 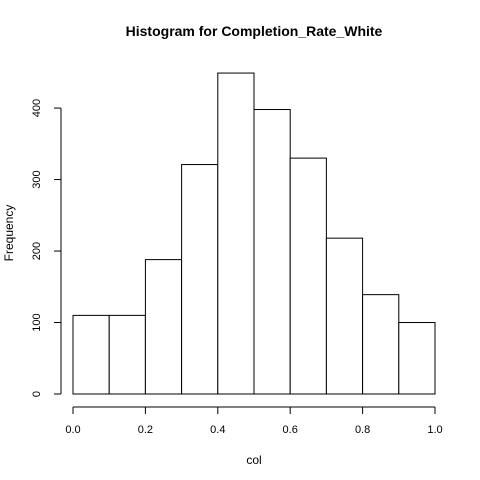 I want to click on y-axis-label: Frequency, so click(x=9, y=233).